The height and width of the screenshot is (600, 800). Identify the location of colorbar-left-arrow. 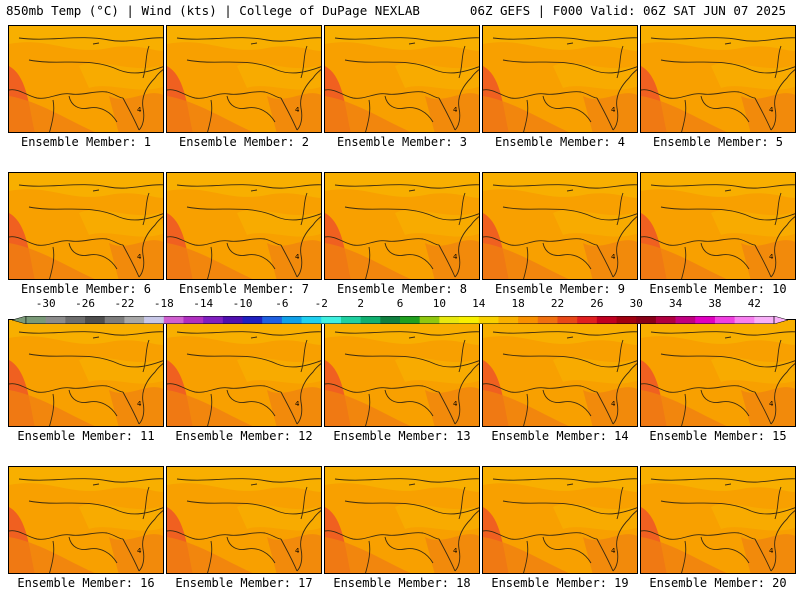
(19, 320).